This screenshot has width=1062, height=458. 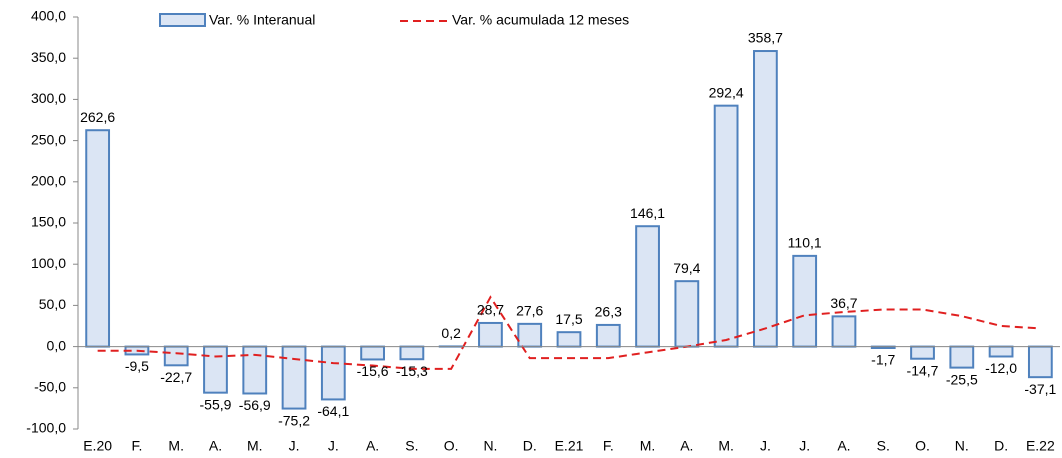 I want to click on data-label: -1,7, so click(x=883, y=360).